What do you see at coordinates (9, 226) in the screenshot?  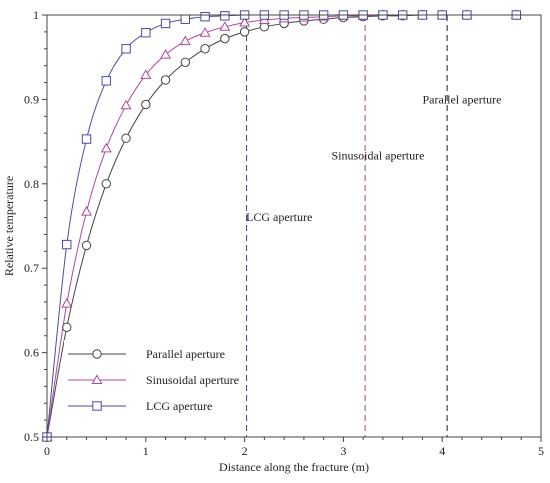 I see `y-axis-title: Relative temperature` at bounding box center [9, 226].